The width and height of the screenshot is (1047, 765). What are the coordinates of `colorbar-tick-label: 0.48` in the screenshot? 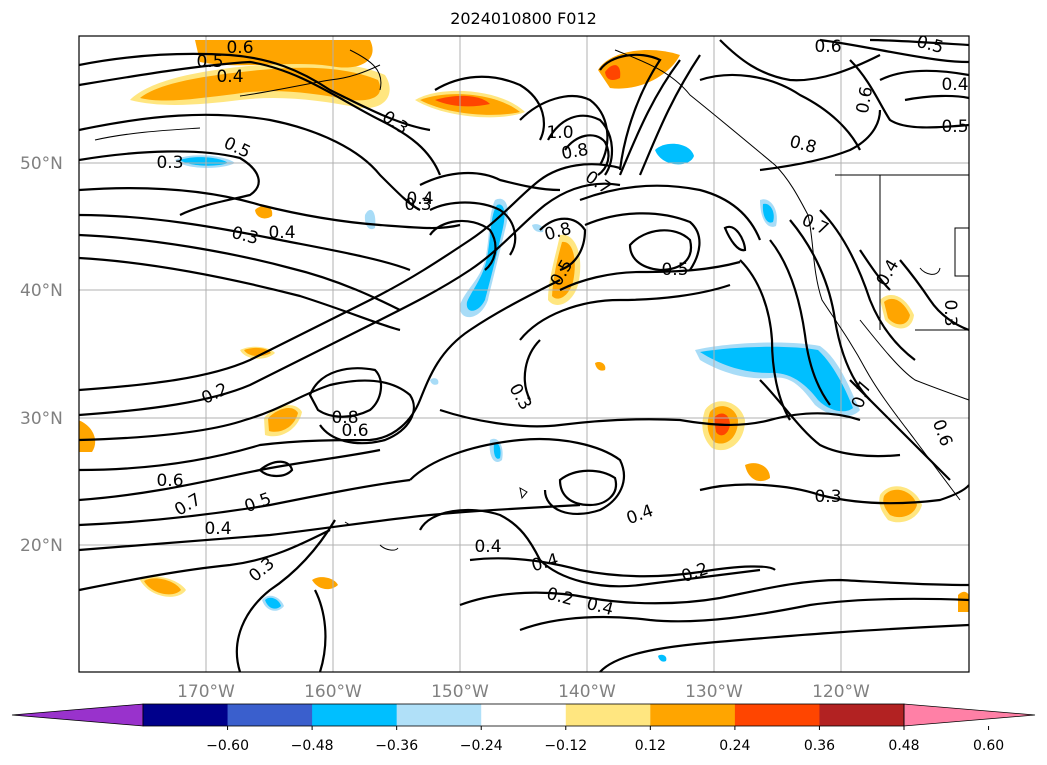 It's located at (903, 746).